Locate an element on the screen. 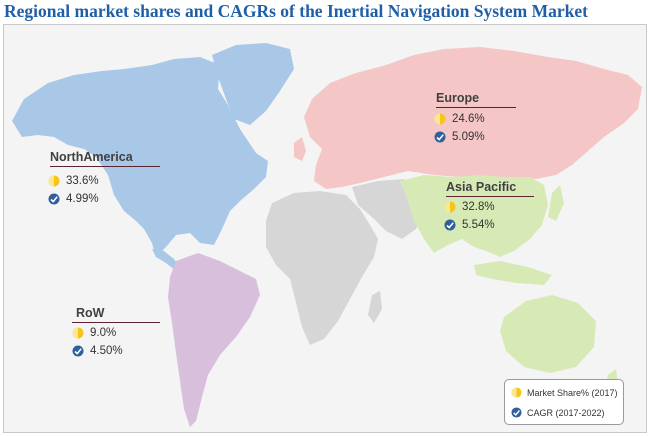  row-cagr: 4.50% is located at coordinates (97, 351).